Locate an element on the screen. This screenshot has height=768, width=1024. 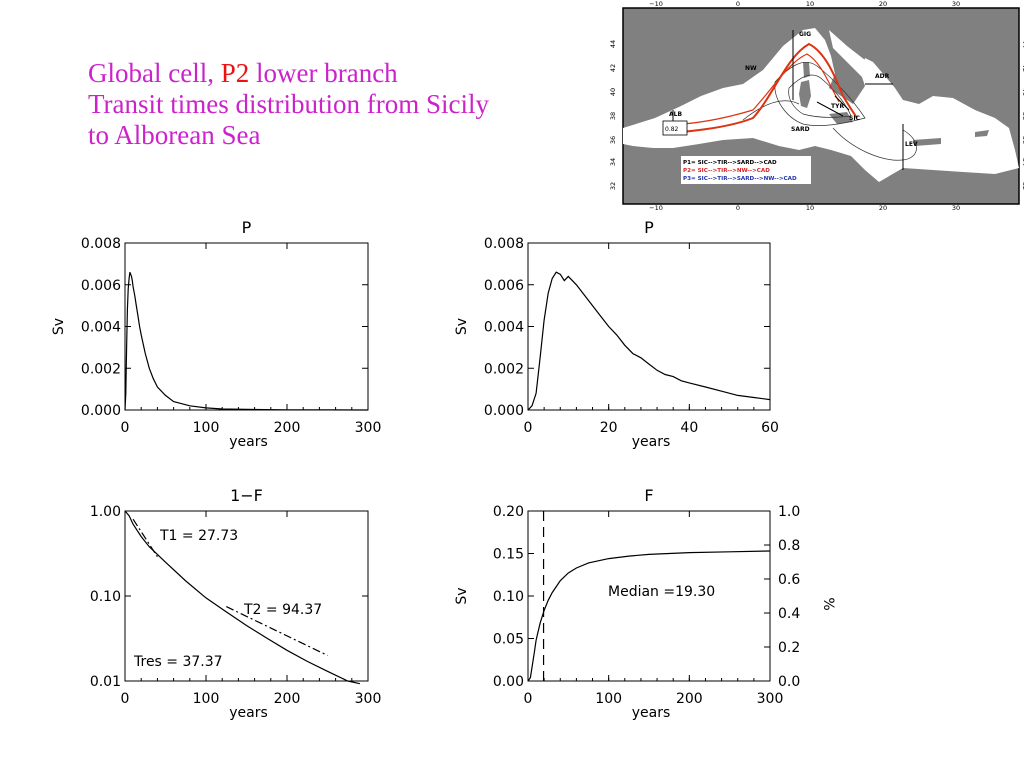
title-prefix: Global cell, is located at coordinates (154, 73).